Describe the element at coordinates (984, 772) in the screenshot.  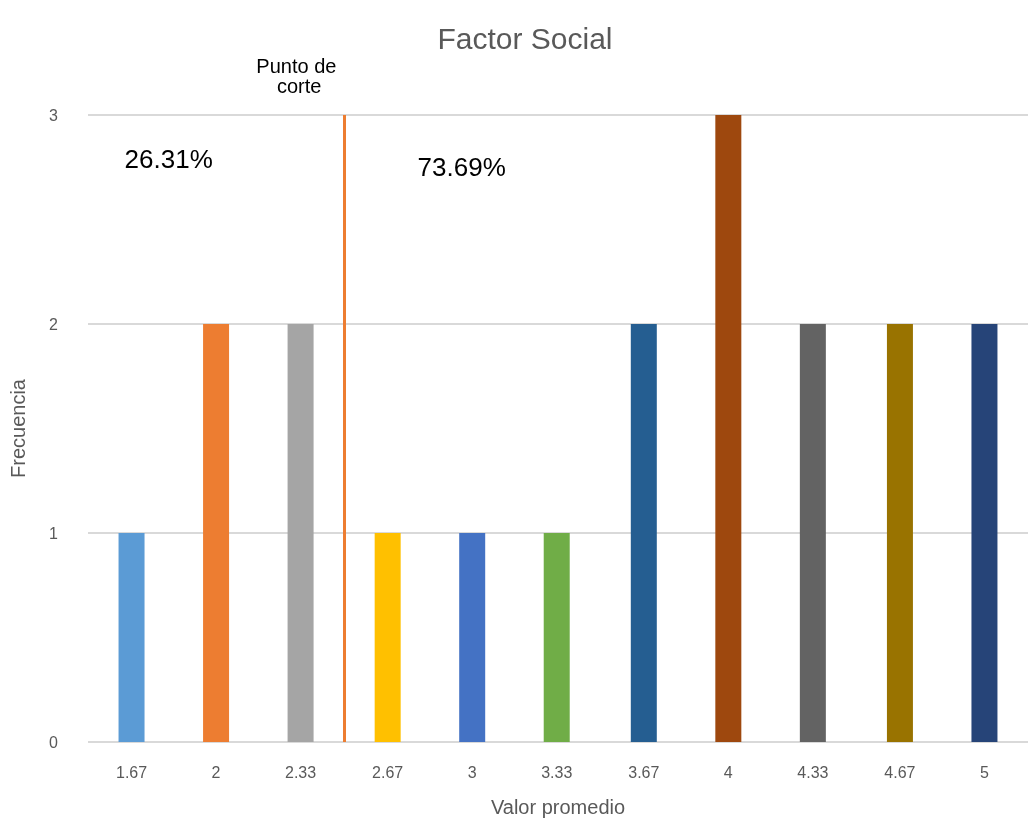
I see `x-tick-label: 5` at that location.